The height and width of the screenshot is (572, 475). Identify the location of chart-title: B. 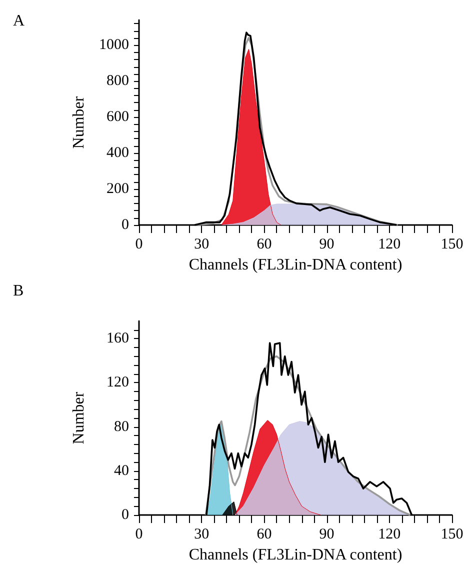
(18, 291).